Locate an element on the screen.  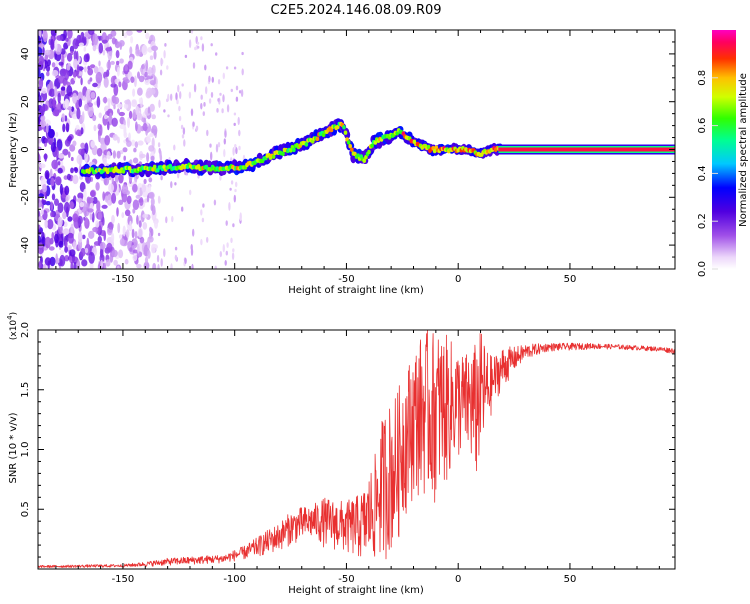
bot-x-tick-label-1: -100 is located at coordinates (234, 579).